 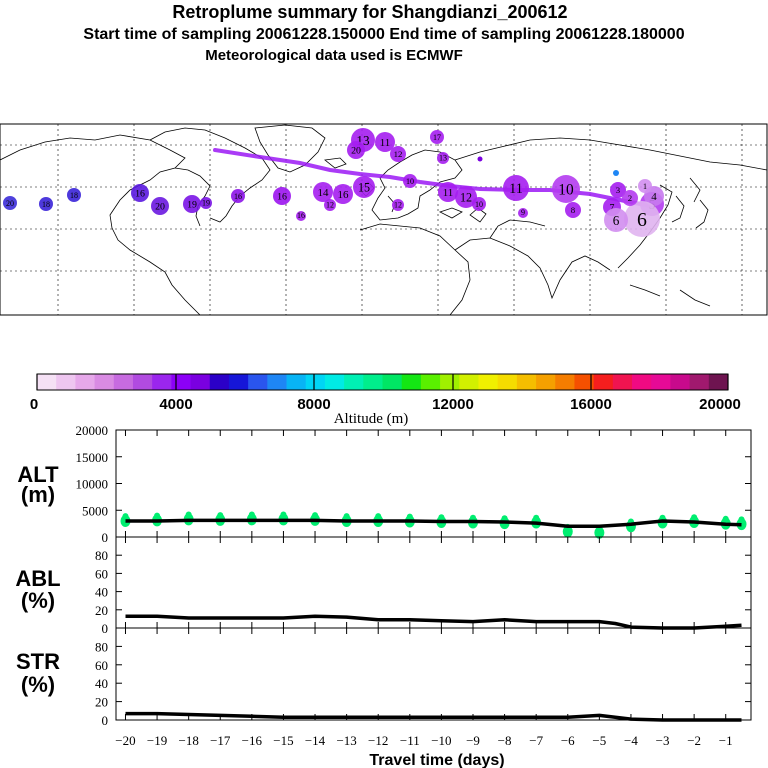 What do you see at coordinates (313, 404) in the screenshot?
I see `colorbar-tick-label: 8000` at bounding box center [313, 404].